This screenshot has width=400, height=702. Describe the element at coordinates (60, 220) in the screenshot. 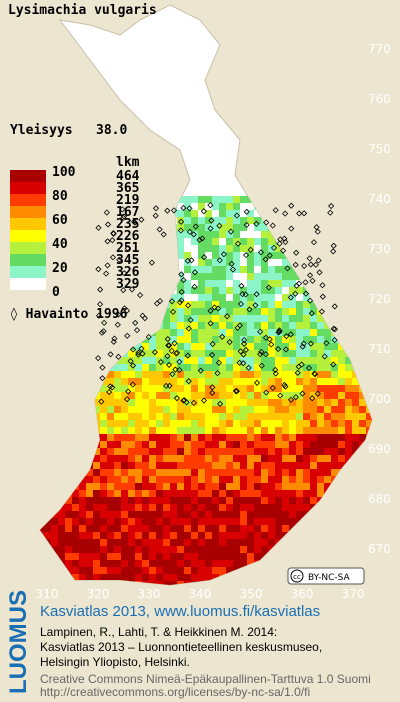

I see `scale-label: 60` at that location.